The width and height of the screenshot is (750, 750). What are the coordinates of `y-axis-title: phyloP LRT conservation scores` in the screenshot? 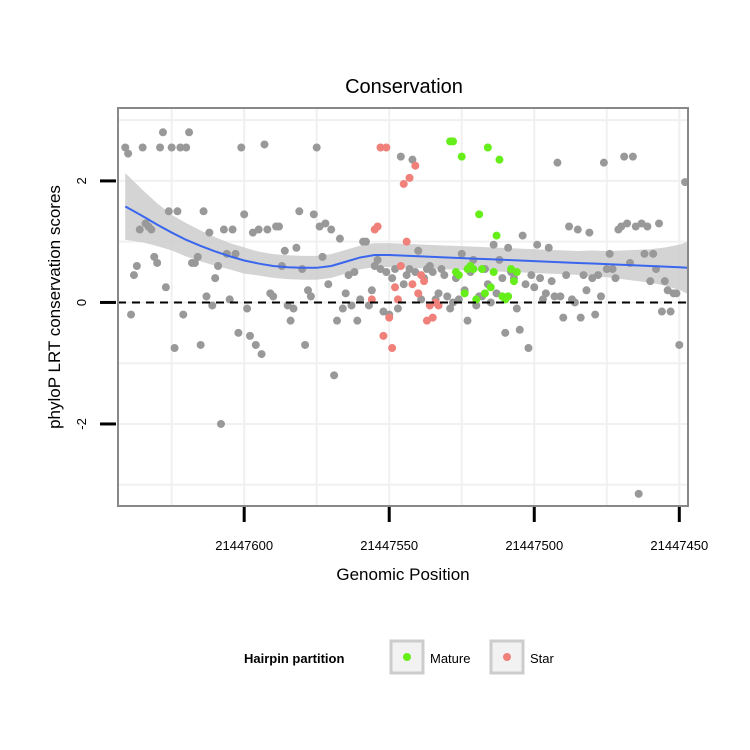 It's located at (54, 307).